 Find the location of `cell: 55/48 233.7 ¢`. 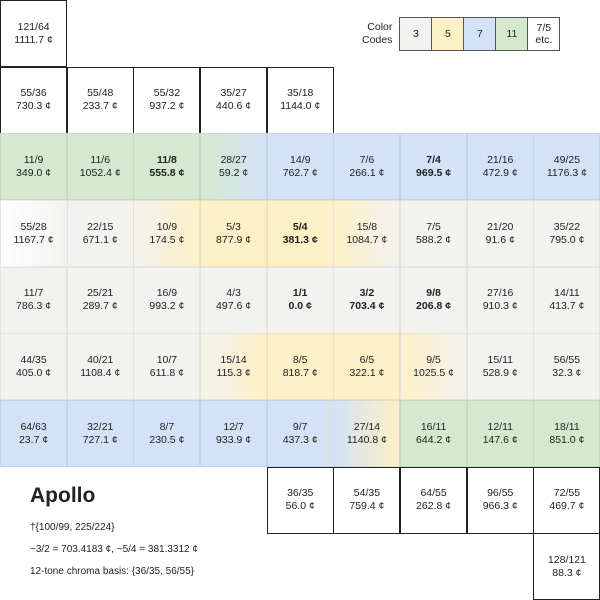

cell: 55/48 233.7 ¢ is located at coordinates (100, 100).